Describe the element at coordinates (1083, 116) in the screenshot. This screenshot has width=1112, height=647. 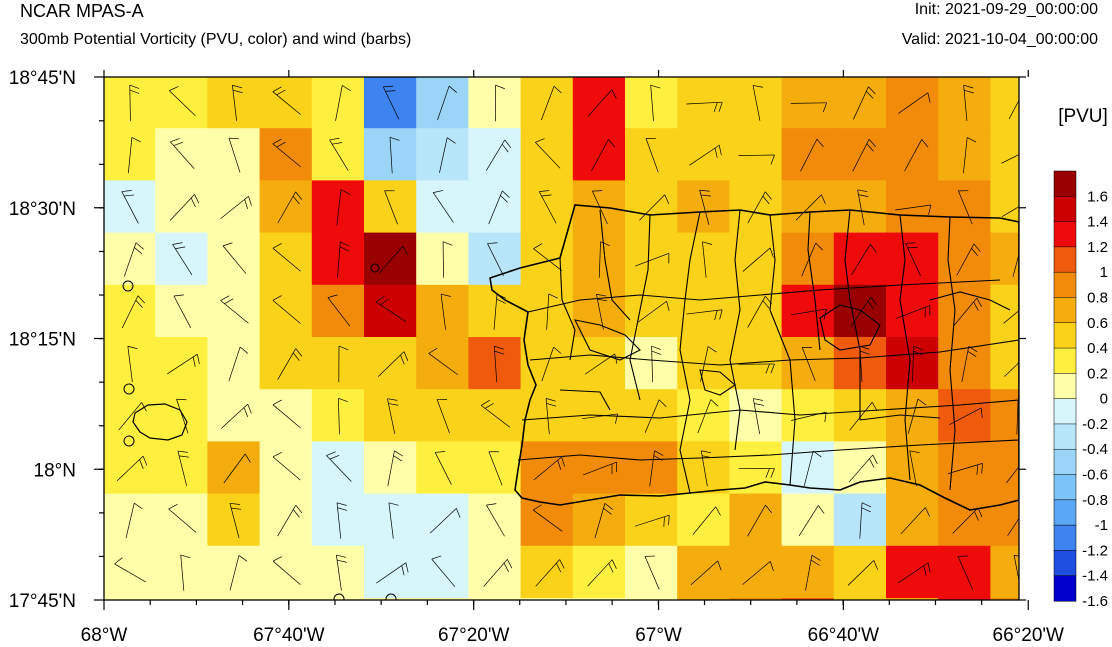
I see `colorbar-unit-label: [PVU]` at that location.